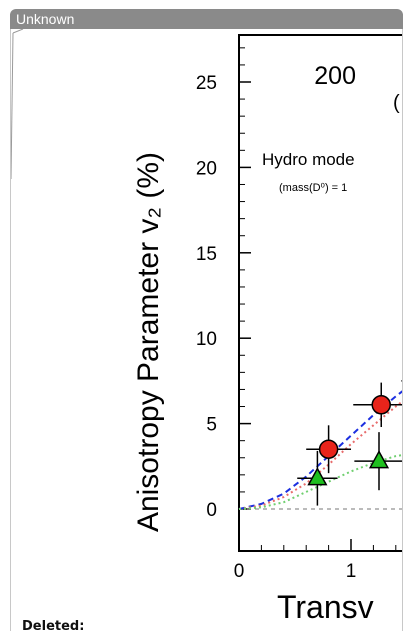 The width and height of the screenshot is (407, 634). Describe the element at coordinates (351, 571) in the screenshot. I see `x-tick-label: 1` at that location.